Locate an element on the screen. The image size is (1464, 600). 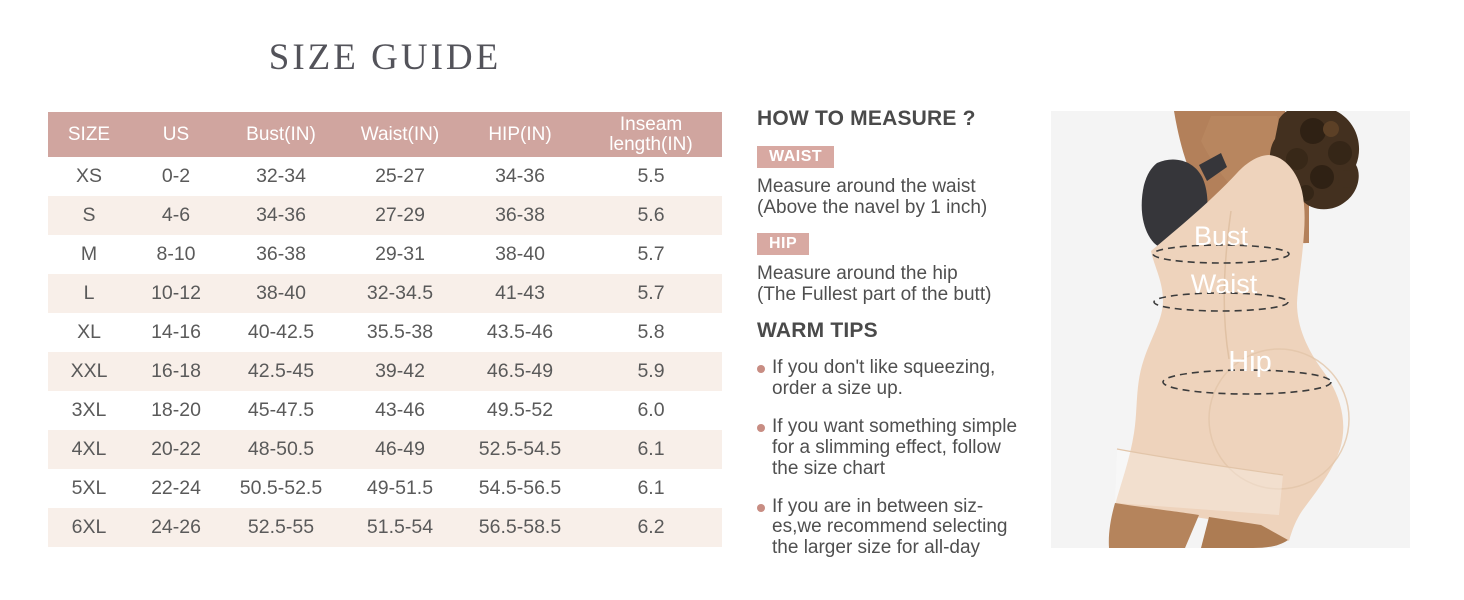
cell: 6XL is located at coordinates (89, 527).